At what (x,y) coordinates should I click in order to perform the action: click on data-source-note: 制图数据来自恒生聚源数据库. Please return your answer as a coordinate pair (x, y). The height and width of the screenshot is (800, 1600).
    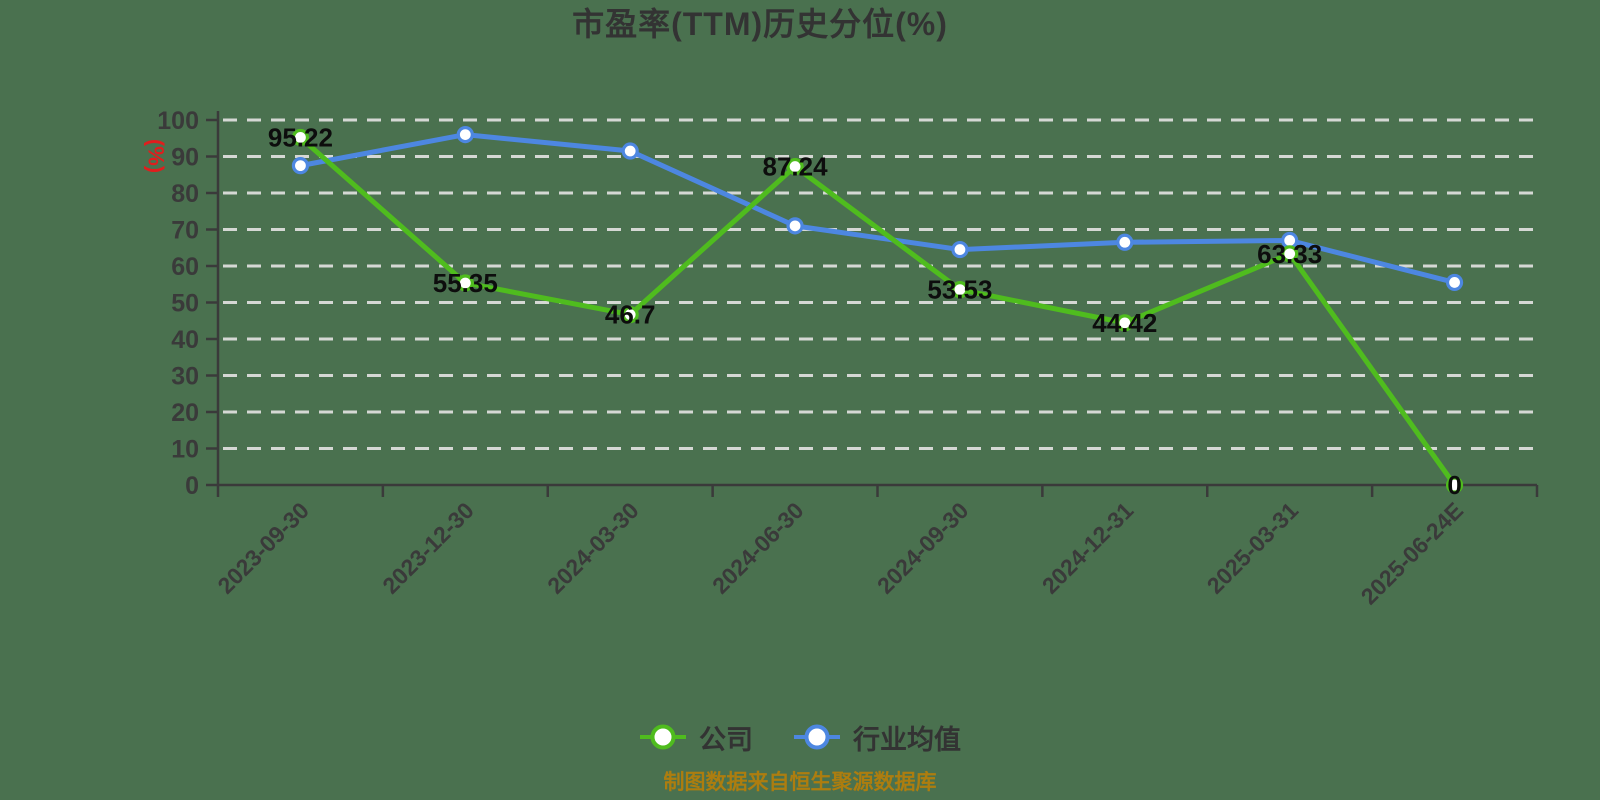
    Looking at the image, I should click on (800, 782).